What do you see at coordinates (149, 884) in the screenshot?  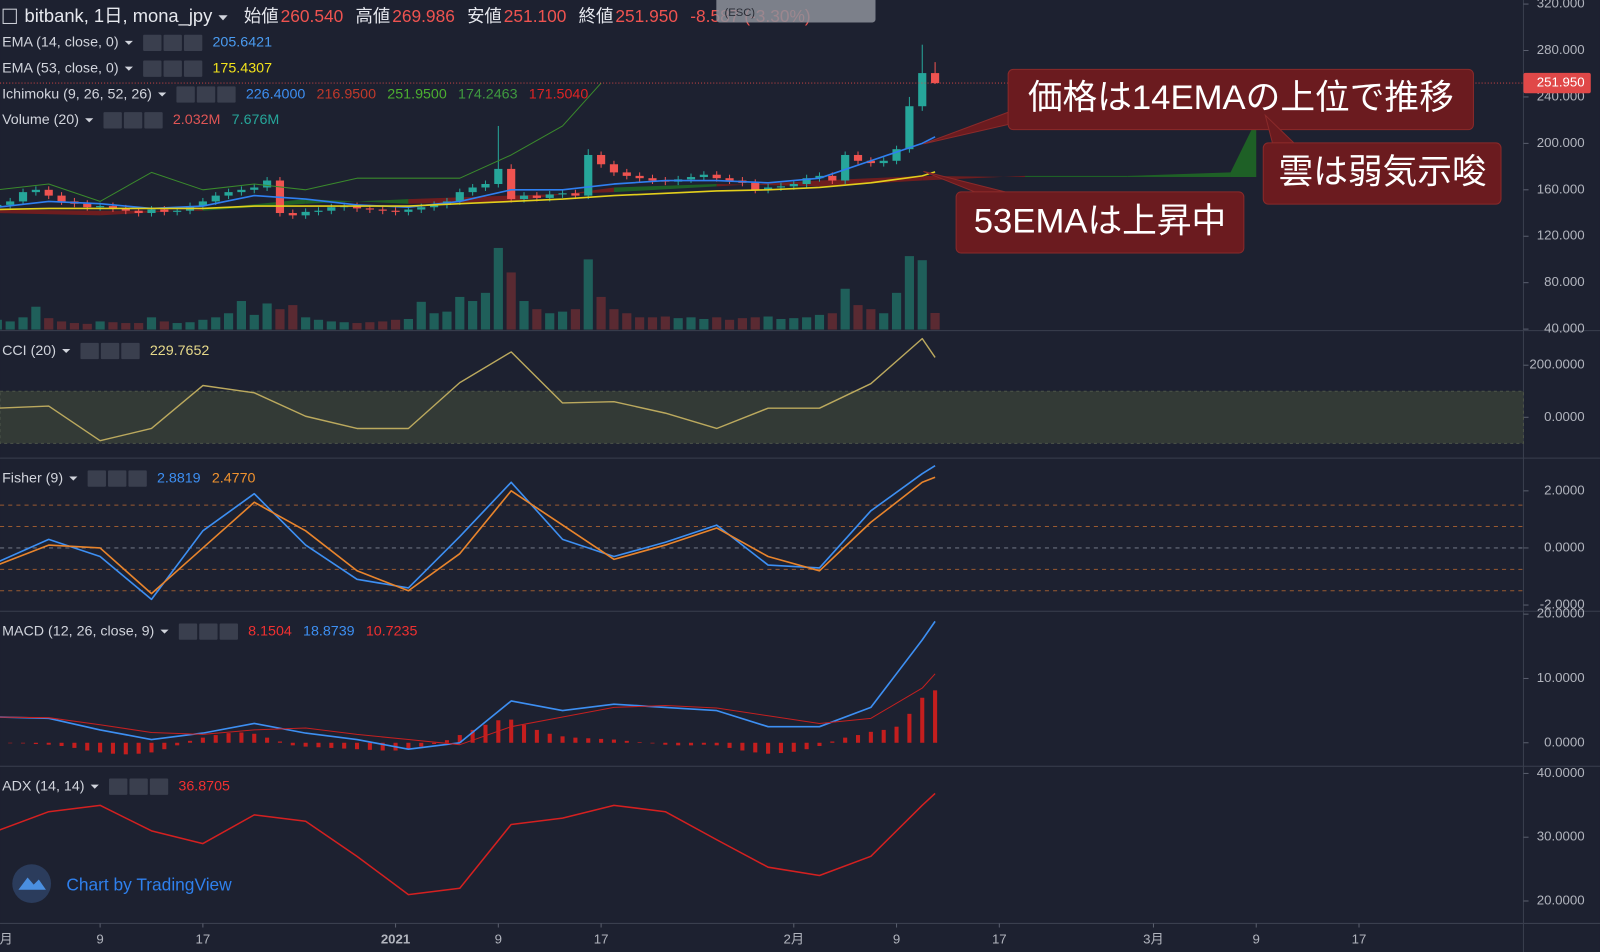 I see `watermark: Chart by TradingView` at bounding box center [149, 884].